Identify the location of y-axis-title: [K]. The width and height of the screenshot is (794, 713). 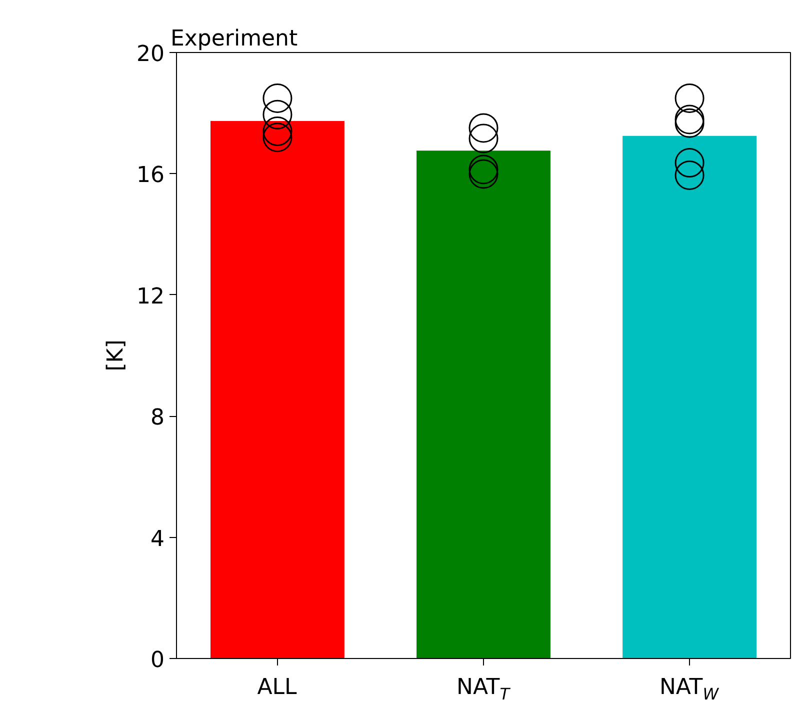
(116, 356).